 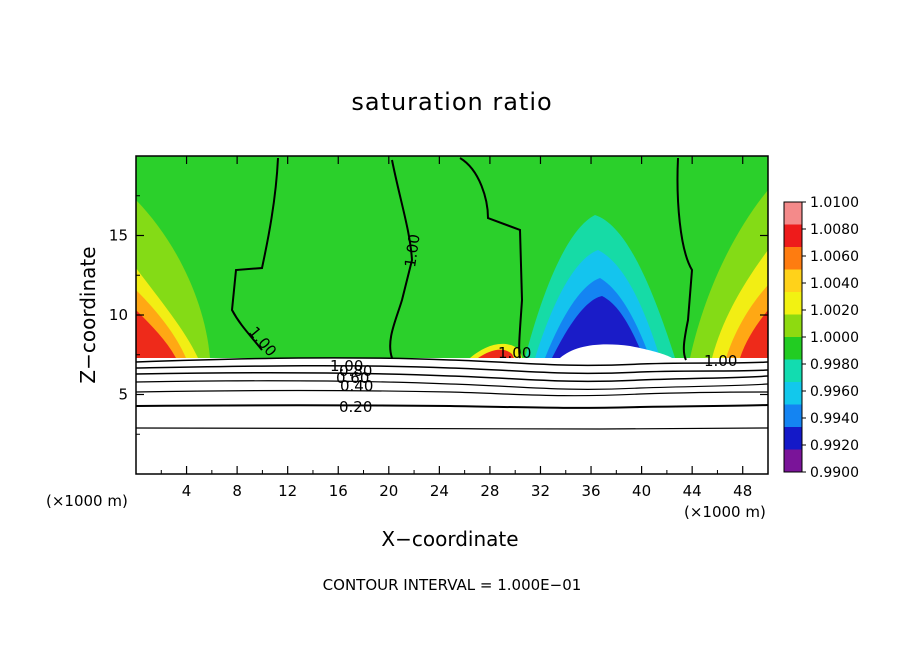 What do you see at coordinates (590, 491) in the screenshot?
I see `x-tick-label: 36` at bounding box center [590, 491].